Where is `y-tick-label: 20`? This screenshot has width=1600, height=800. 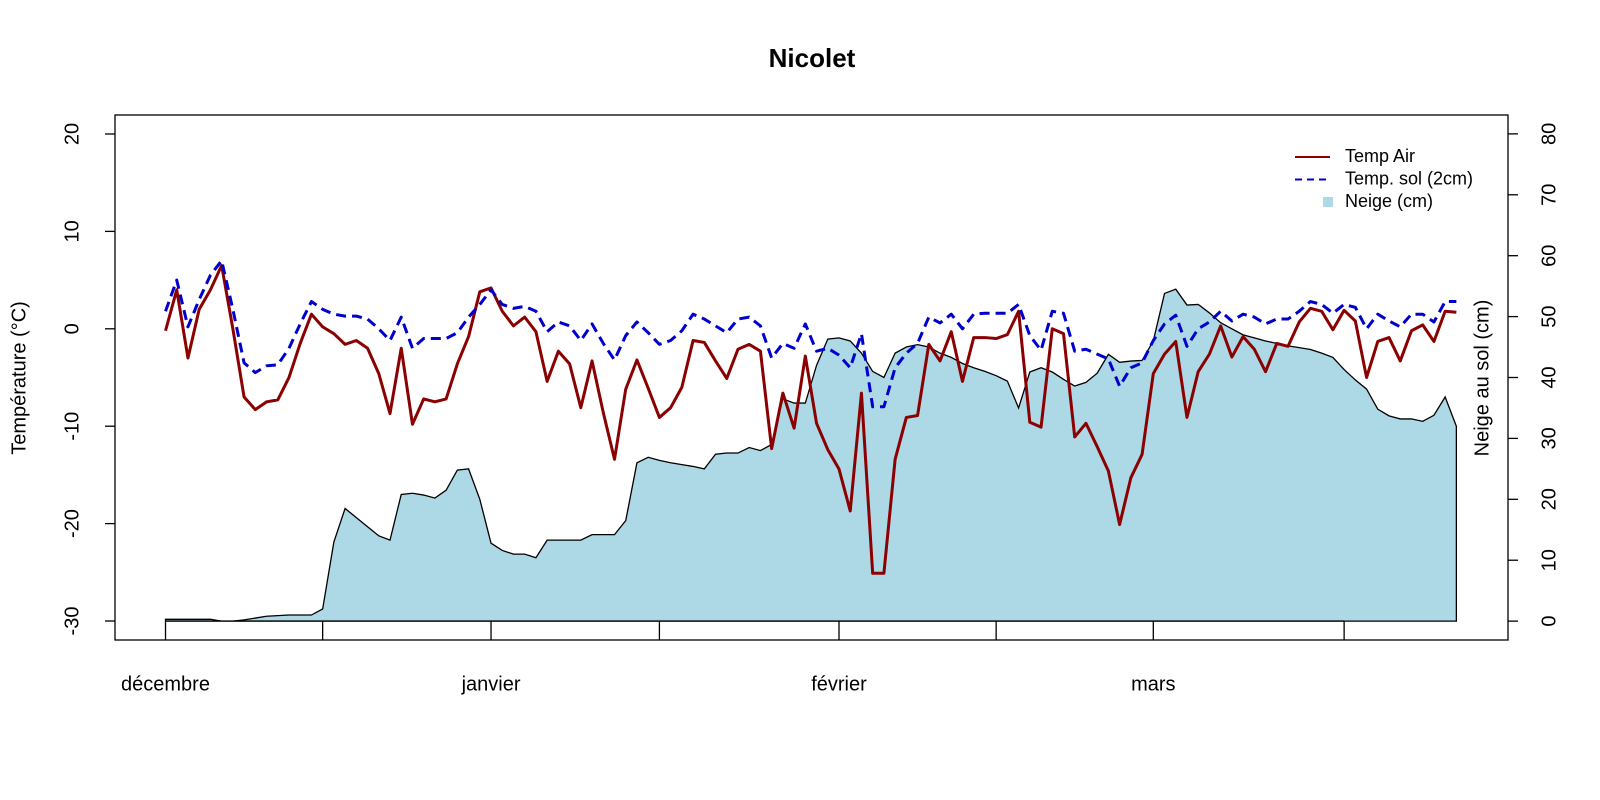 y-tick-label: 20 is located at coordinates (72, 134).